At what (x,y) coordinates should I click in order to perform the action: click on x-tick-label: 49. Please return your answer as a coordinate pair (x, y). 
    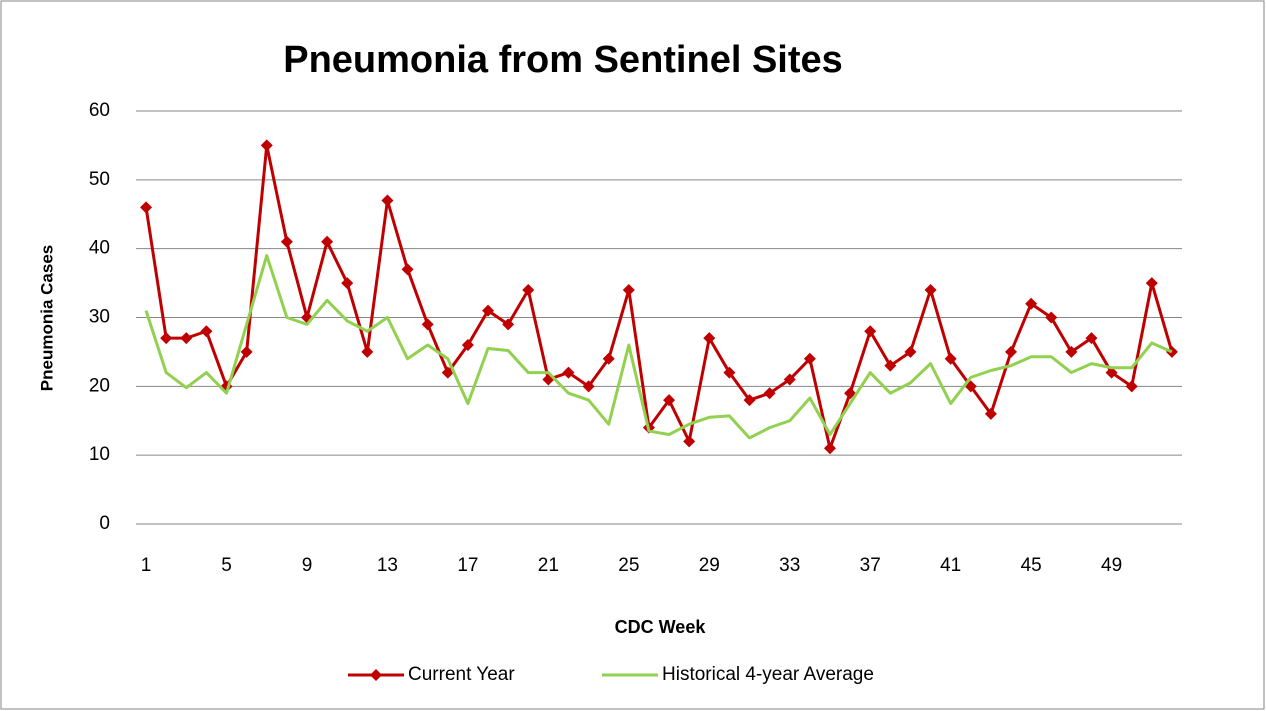
    Looking at the image, I should click on (1111, 565).